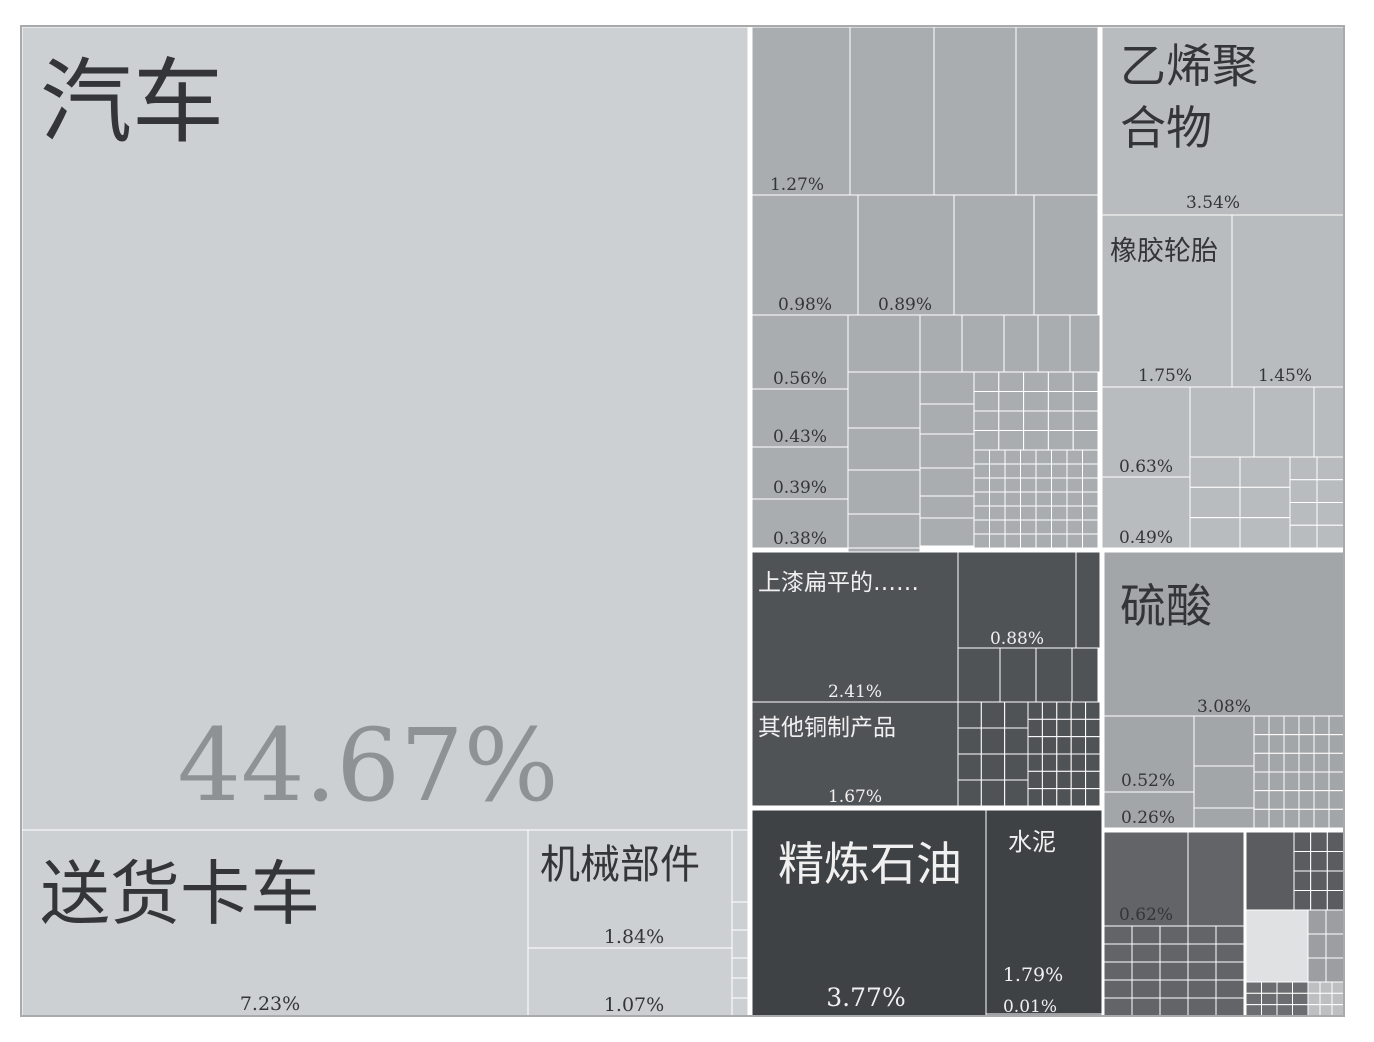 The image size is (1374, 1042). Describe the element at coordinates (1165, 376) in the screenshot. I see `cell-value-rubber-tires: 1.75%` at that location.